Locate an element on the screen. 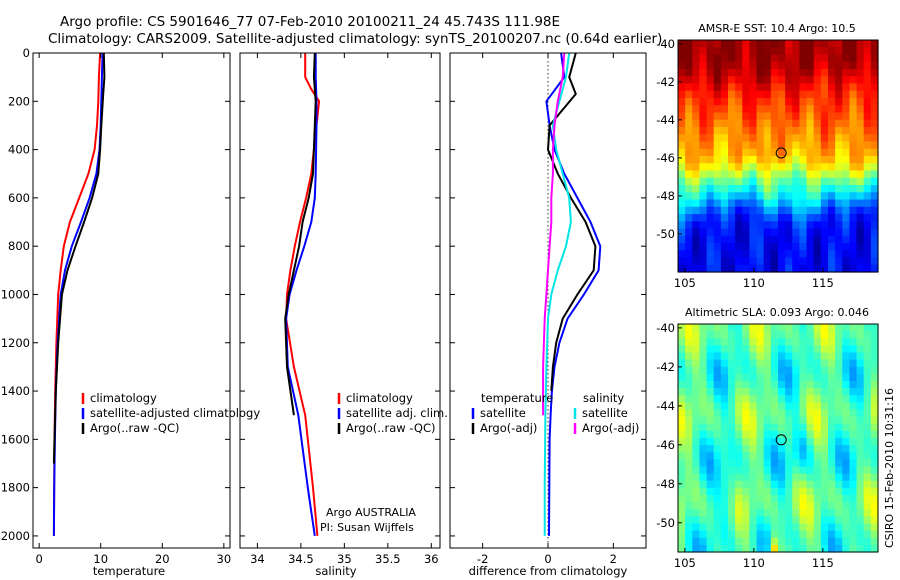 This screenshot has height=580, width=900. timestamp-label: CSIRO 15-Feb-2010 10:31:16 is located at coordinates (889, 468).